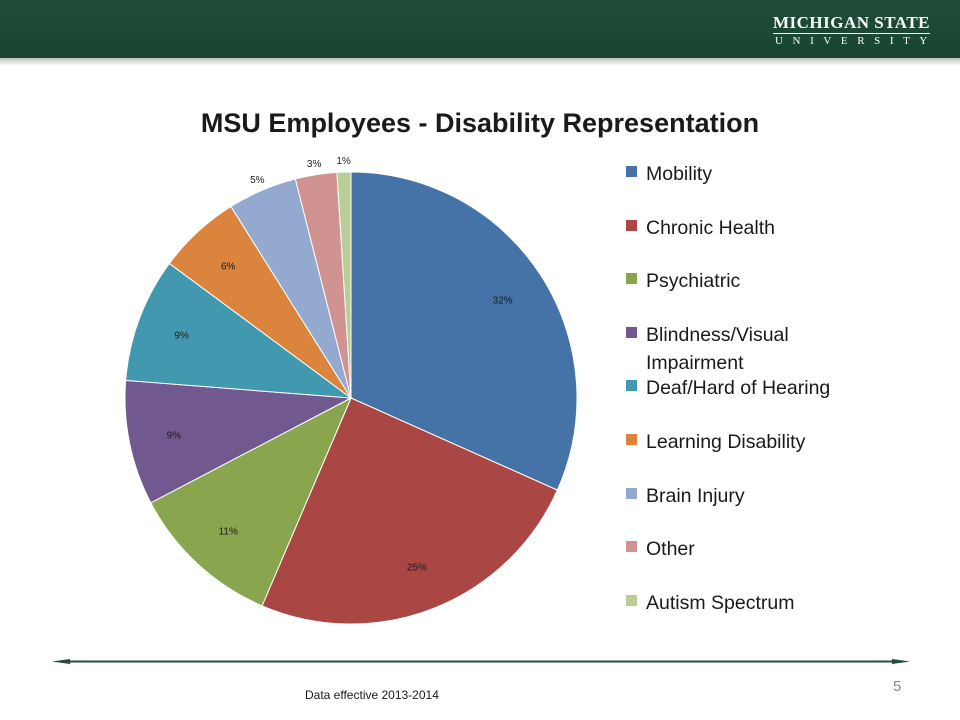 This screenshot has width=960, height=720. I want to click on pie-label-5: 6%, so click(228, 266).